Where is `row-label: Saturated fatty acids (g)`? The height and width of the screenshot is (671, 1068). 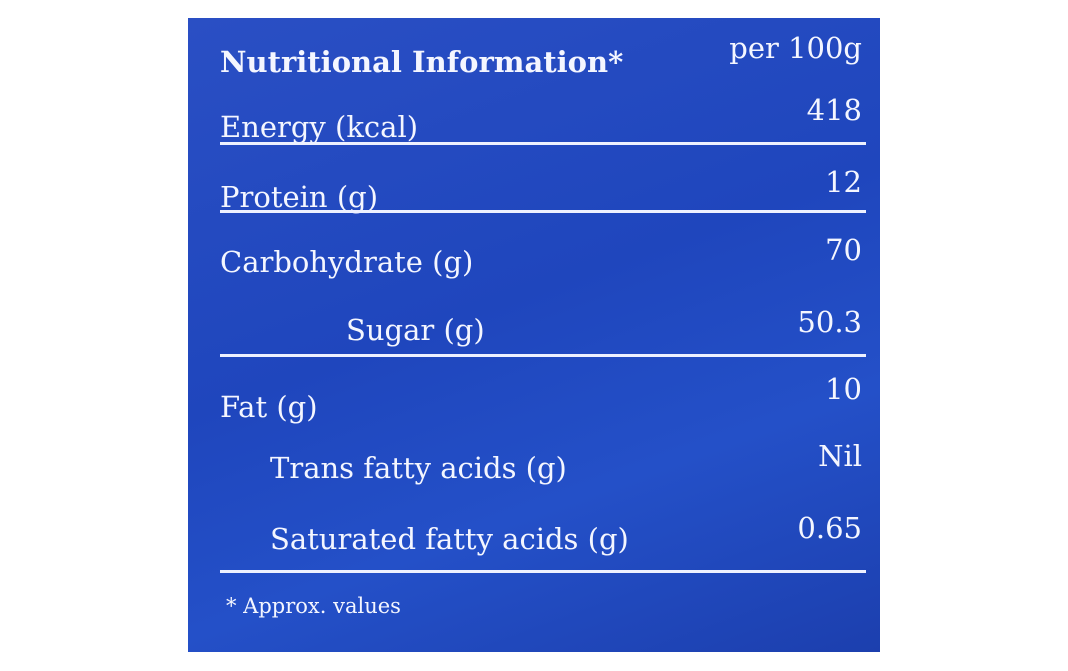 row-label: Saturated fatty acids (g) is located at coordinates (449, 539).